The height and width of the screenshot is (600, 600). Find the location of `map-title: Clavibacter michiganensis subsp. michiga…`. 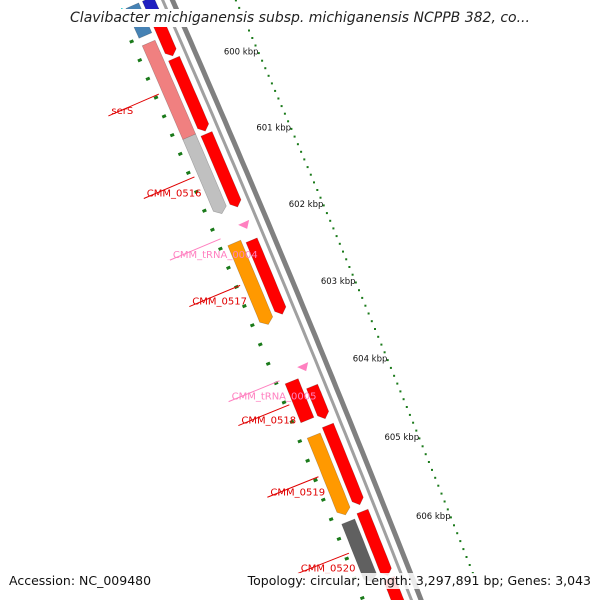

map-title: Clavibacter michiganensis subsp. michiga… is located at coordinates (300, 18).